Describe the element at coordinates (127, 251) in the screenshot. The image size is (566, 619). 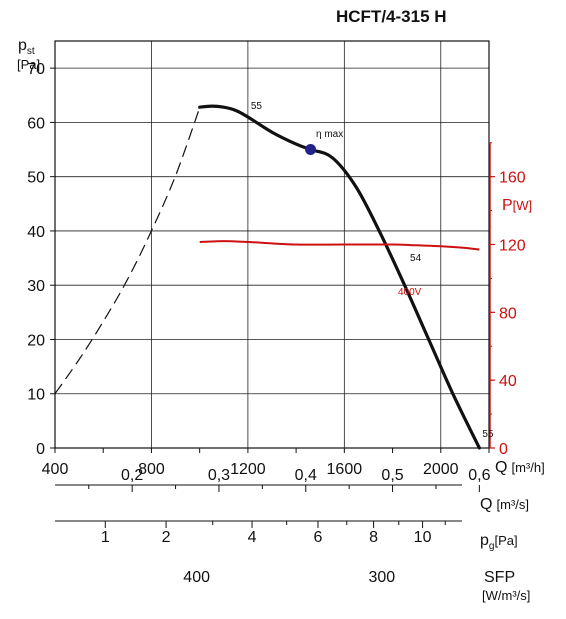
I see `pressure-curve-dashed` at that location.